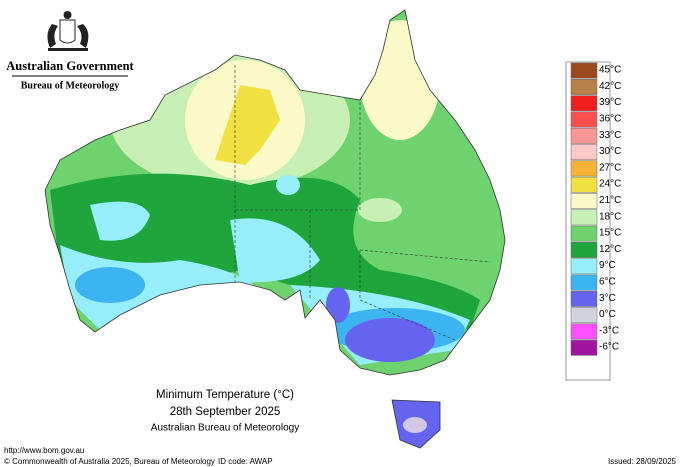 The image size is (680, 467). What do you see at coordinates (607, 265) in the screenshot?
I see `legend-label: 9°C` at bounding box center [607, 265].